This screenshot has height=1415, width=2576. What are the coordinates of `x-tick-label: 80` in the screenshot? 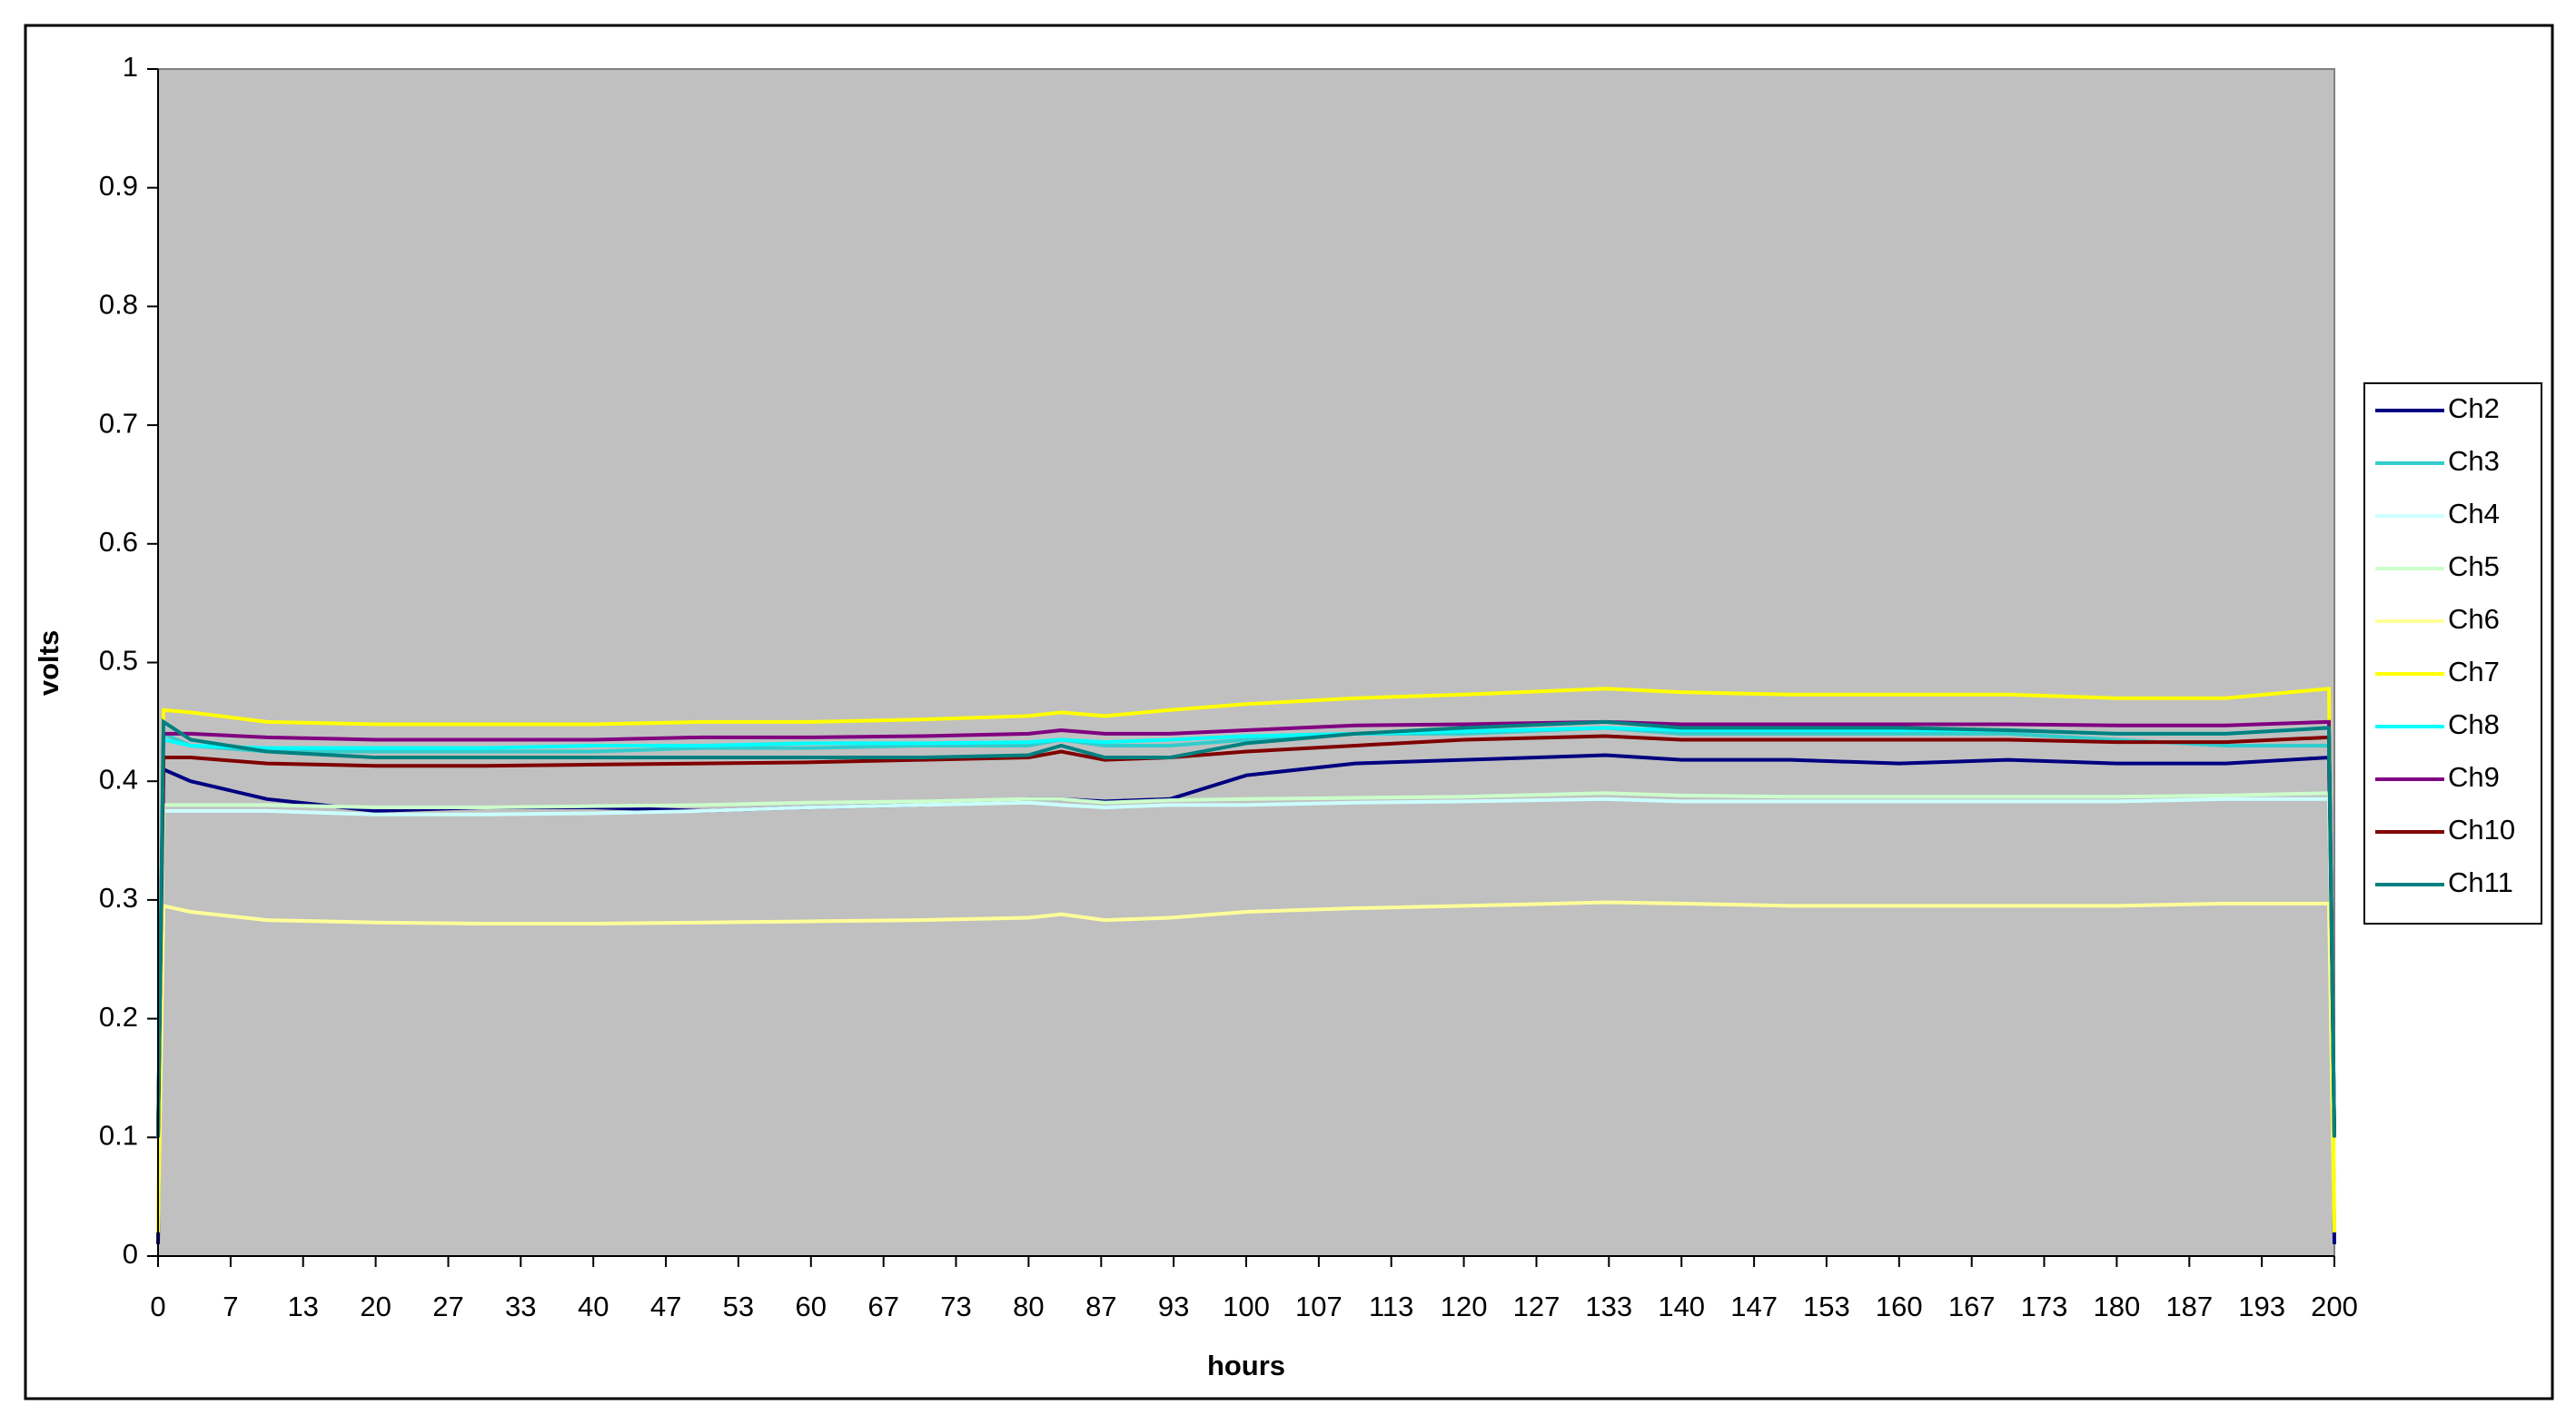 It's located at (1028, 1306).